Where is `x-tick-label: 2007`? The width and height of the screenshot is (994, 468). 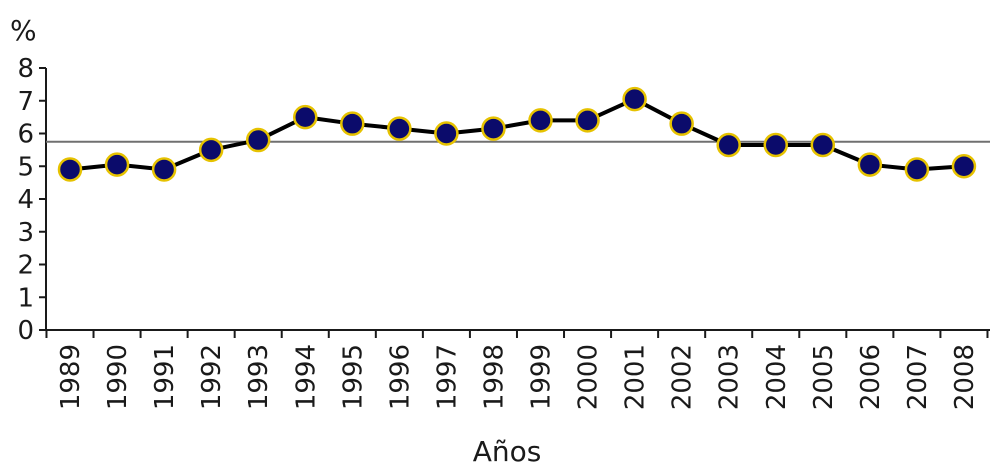
x-tick-label: 2007 is located at coordinates (918, 377).